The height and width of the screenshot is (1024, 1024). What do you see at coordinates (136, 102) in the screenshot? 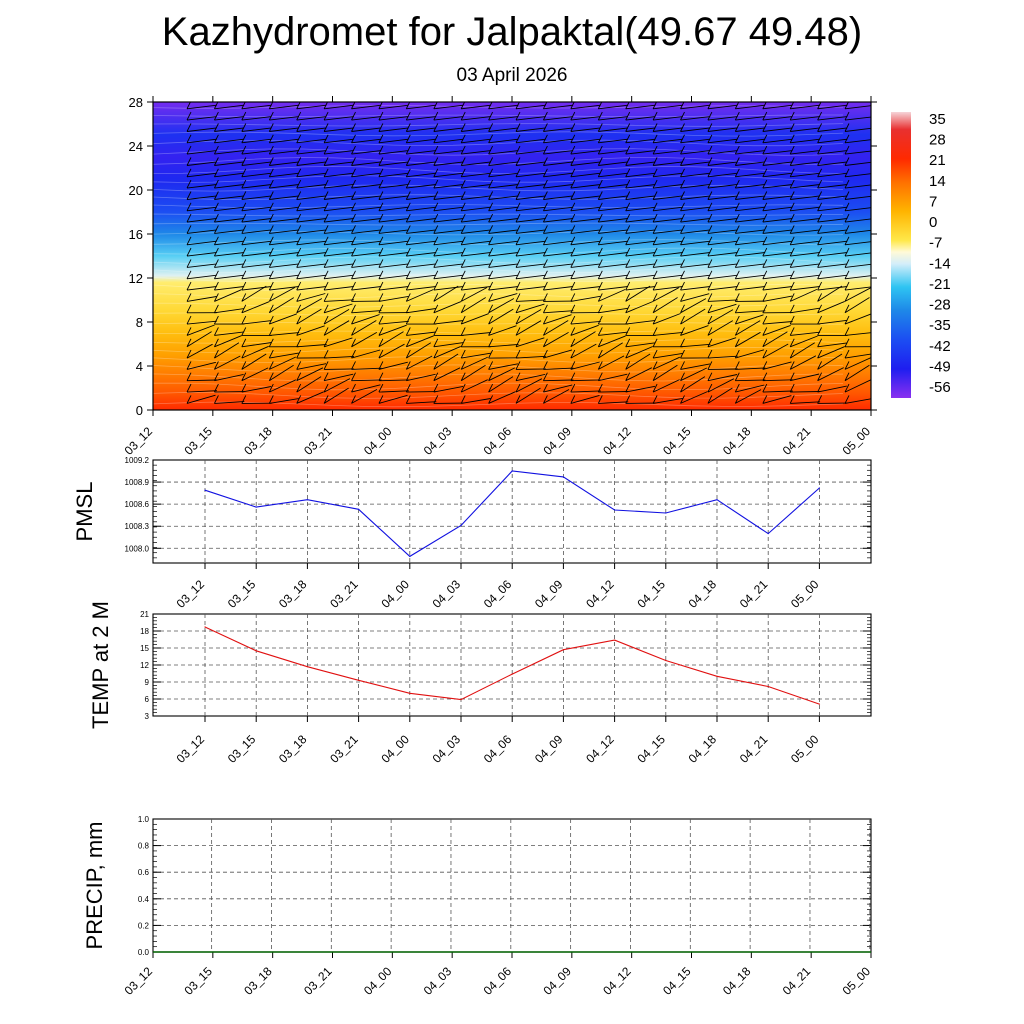
I see `heatmap-y-tick-label: 28` at bounding box center [136, 102].